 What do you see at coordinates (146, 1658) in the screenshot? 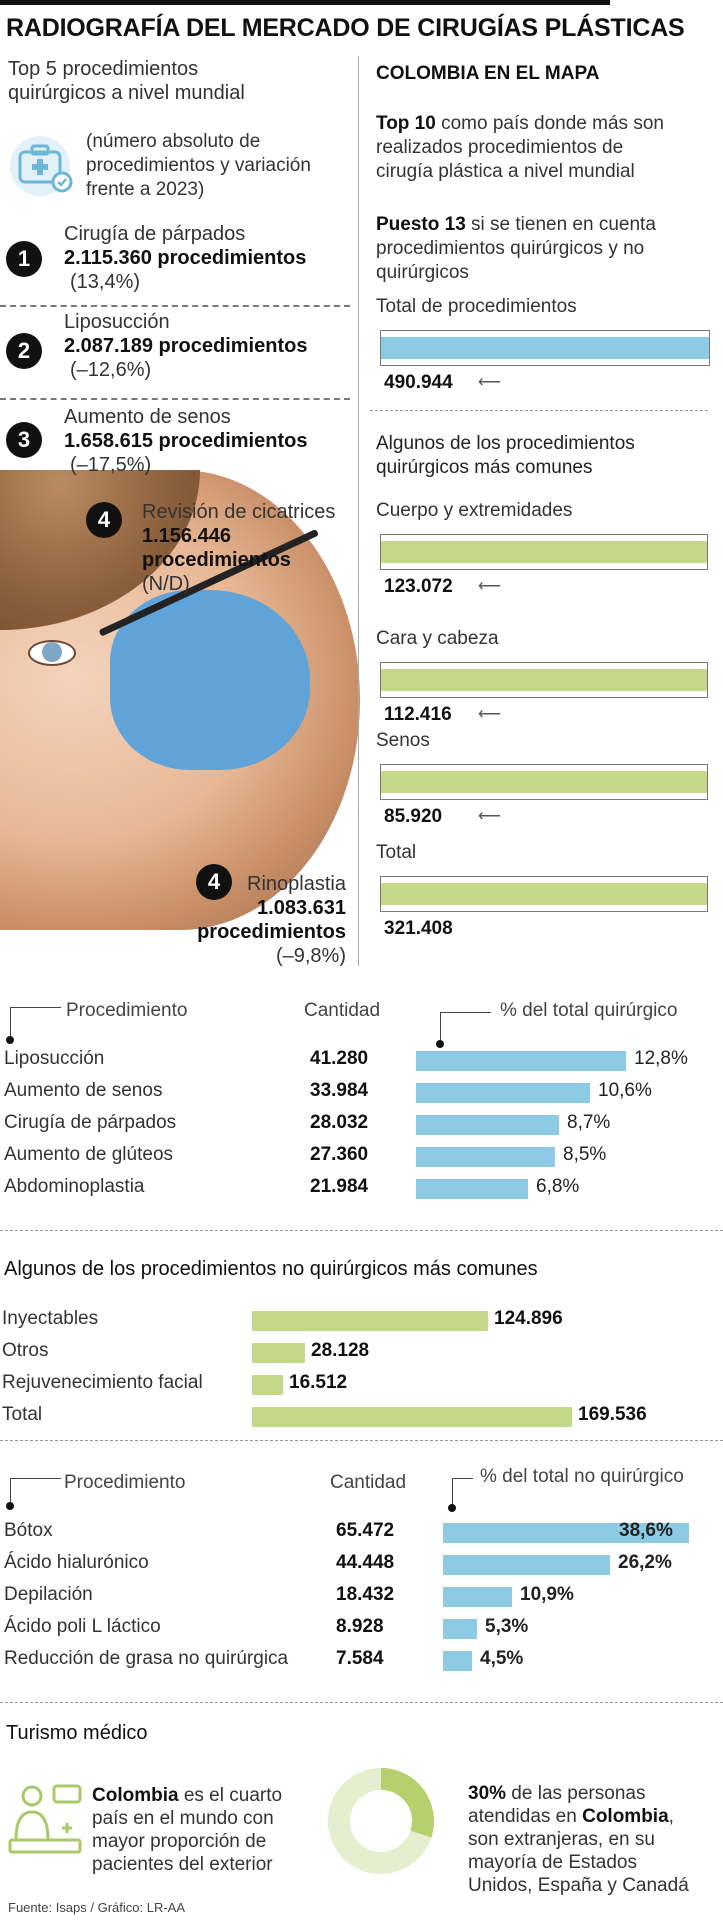
I see `table-row-label: Reducción de grasa no quirúrgica` at bounding box center [146, 1658].